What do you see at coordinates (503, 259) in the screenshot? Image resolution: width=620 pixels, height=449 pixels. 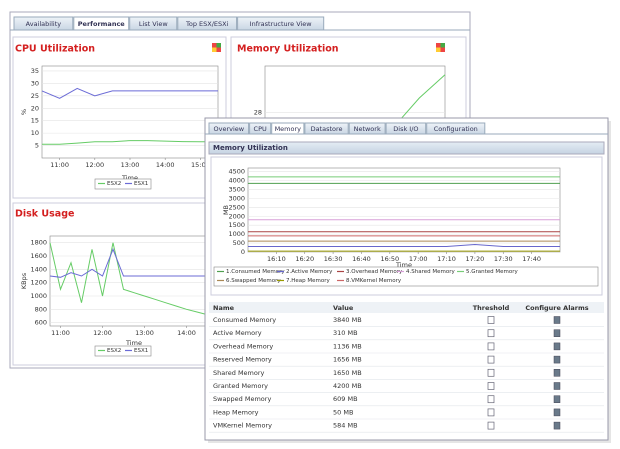 I see `x-tick-label: 17:30` at bounding box center [503, 259].